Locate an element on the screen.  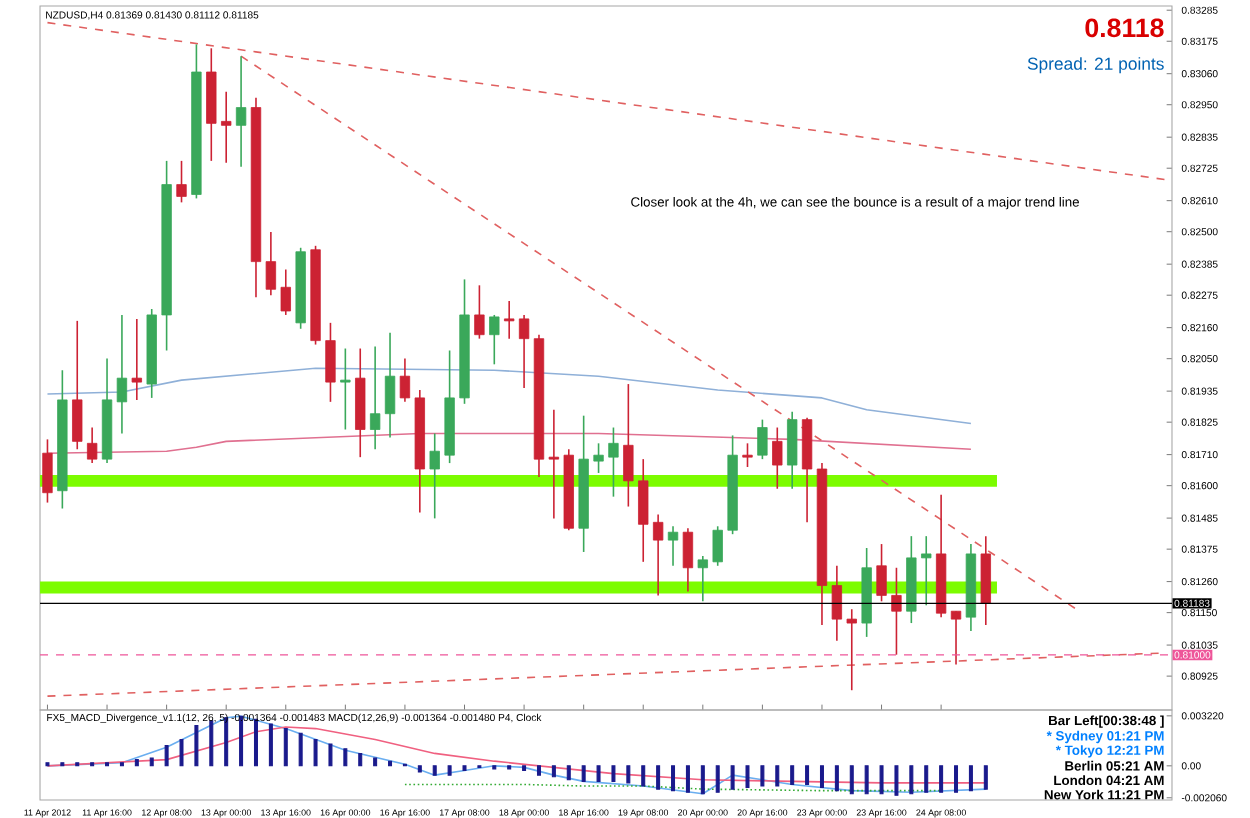
annotation: Spread: 21 points is located at coordinates (1095, 65).